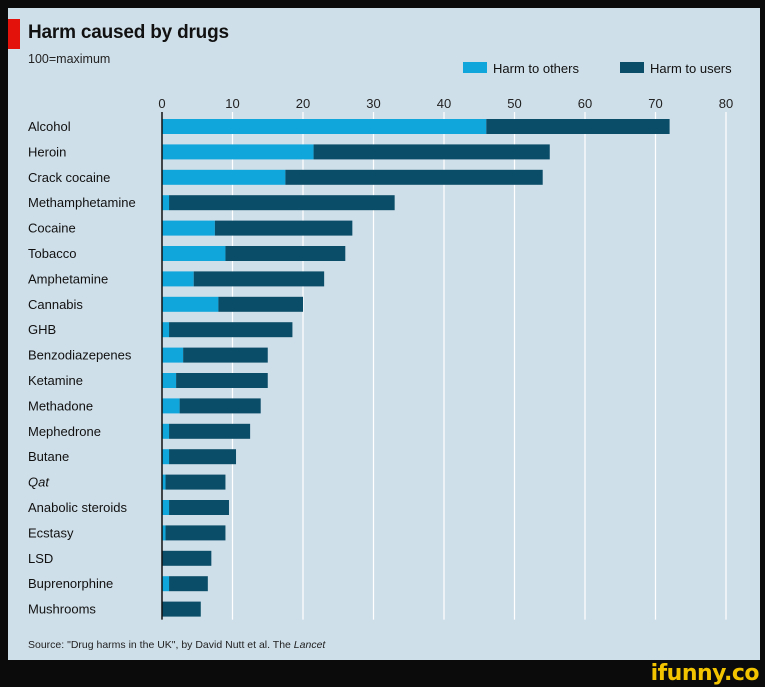 The image size is (765, 687). I want to click on x-tick-label: 70, so click(655, 103).